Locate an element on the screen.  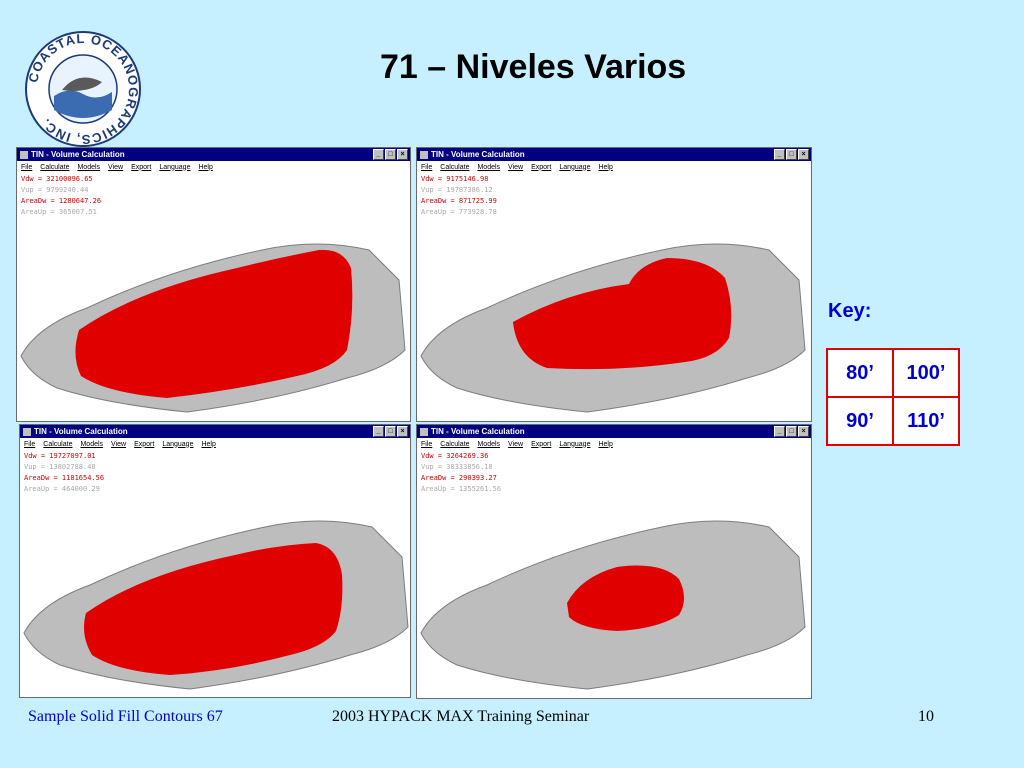
areaup-value: AreaUp = 1355261.56 is located at coordinates (461, 489).